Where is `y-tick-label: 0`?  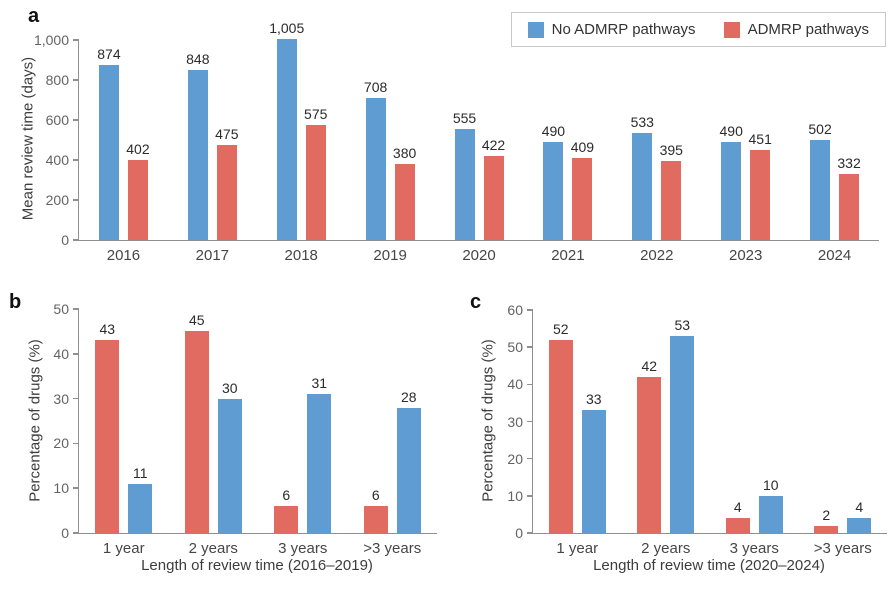
y-tick-label: 0 is located at coordinates (65, 533).